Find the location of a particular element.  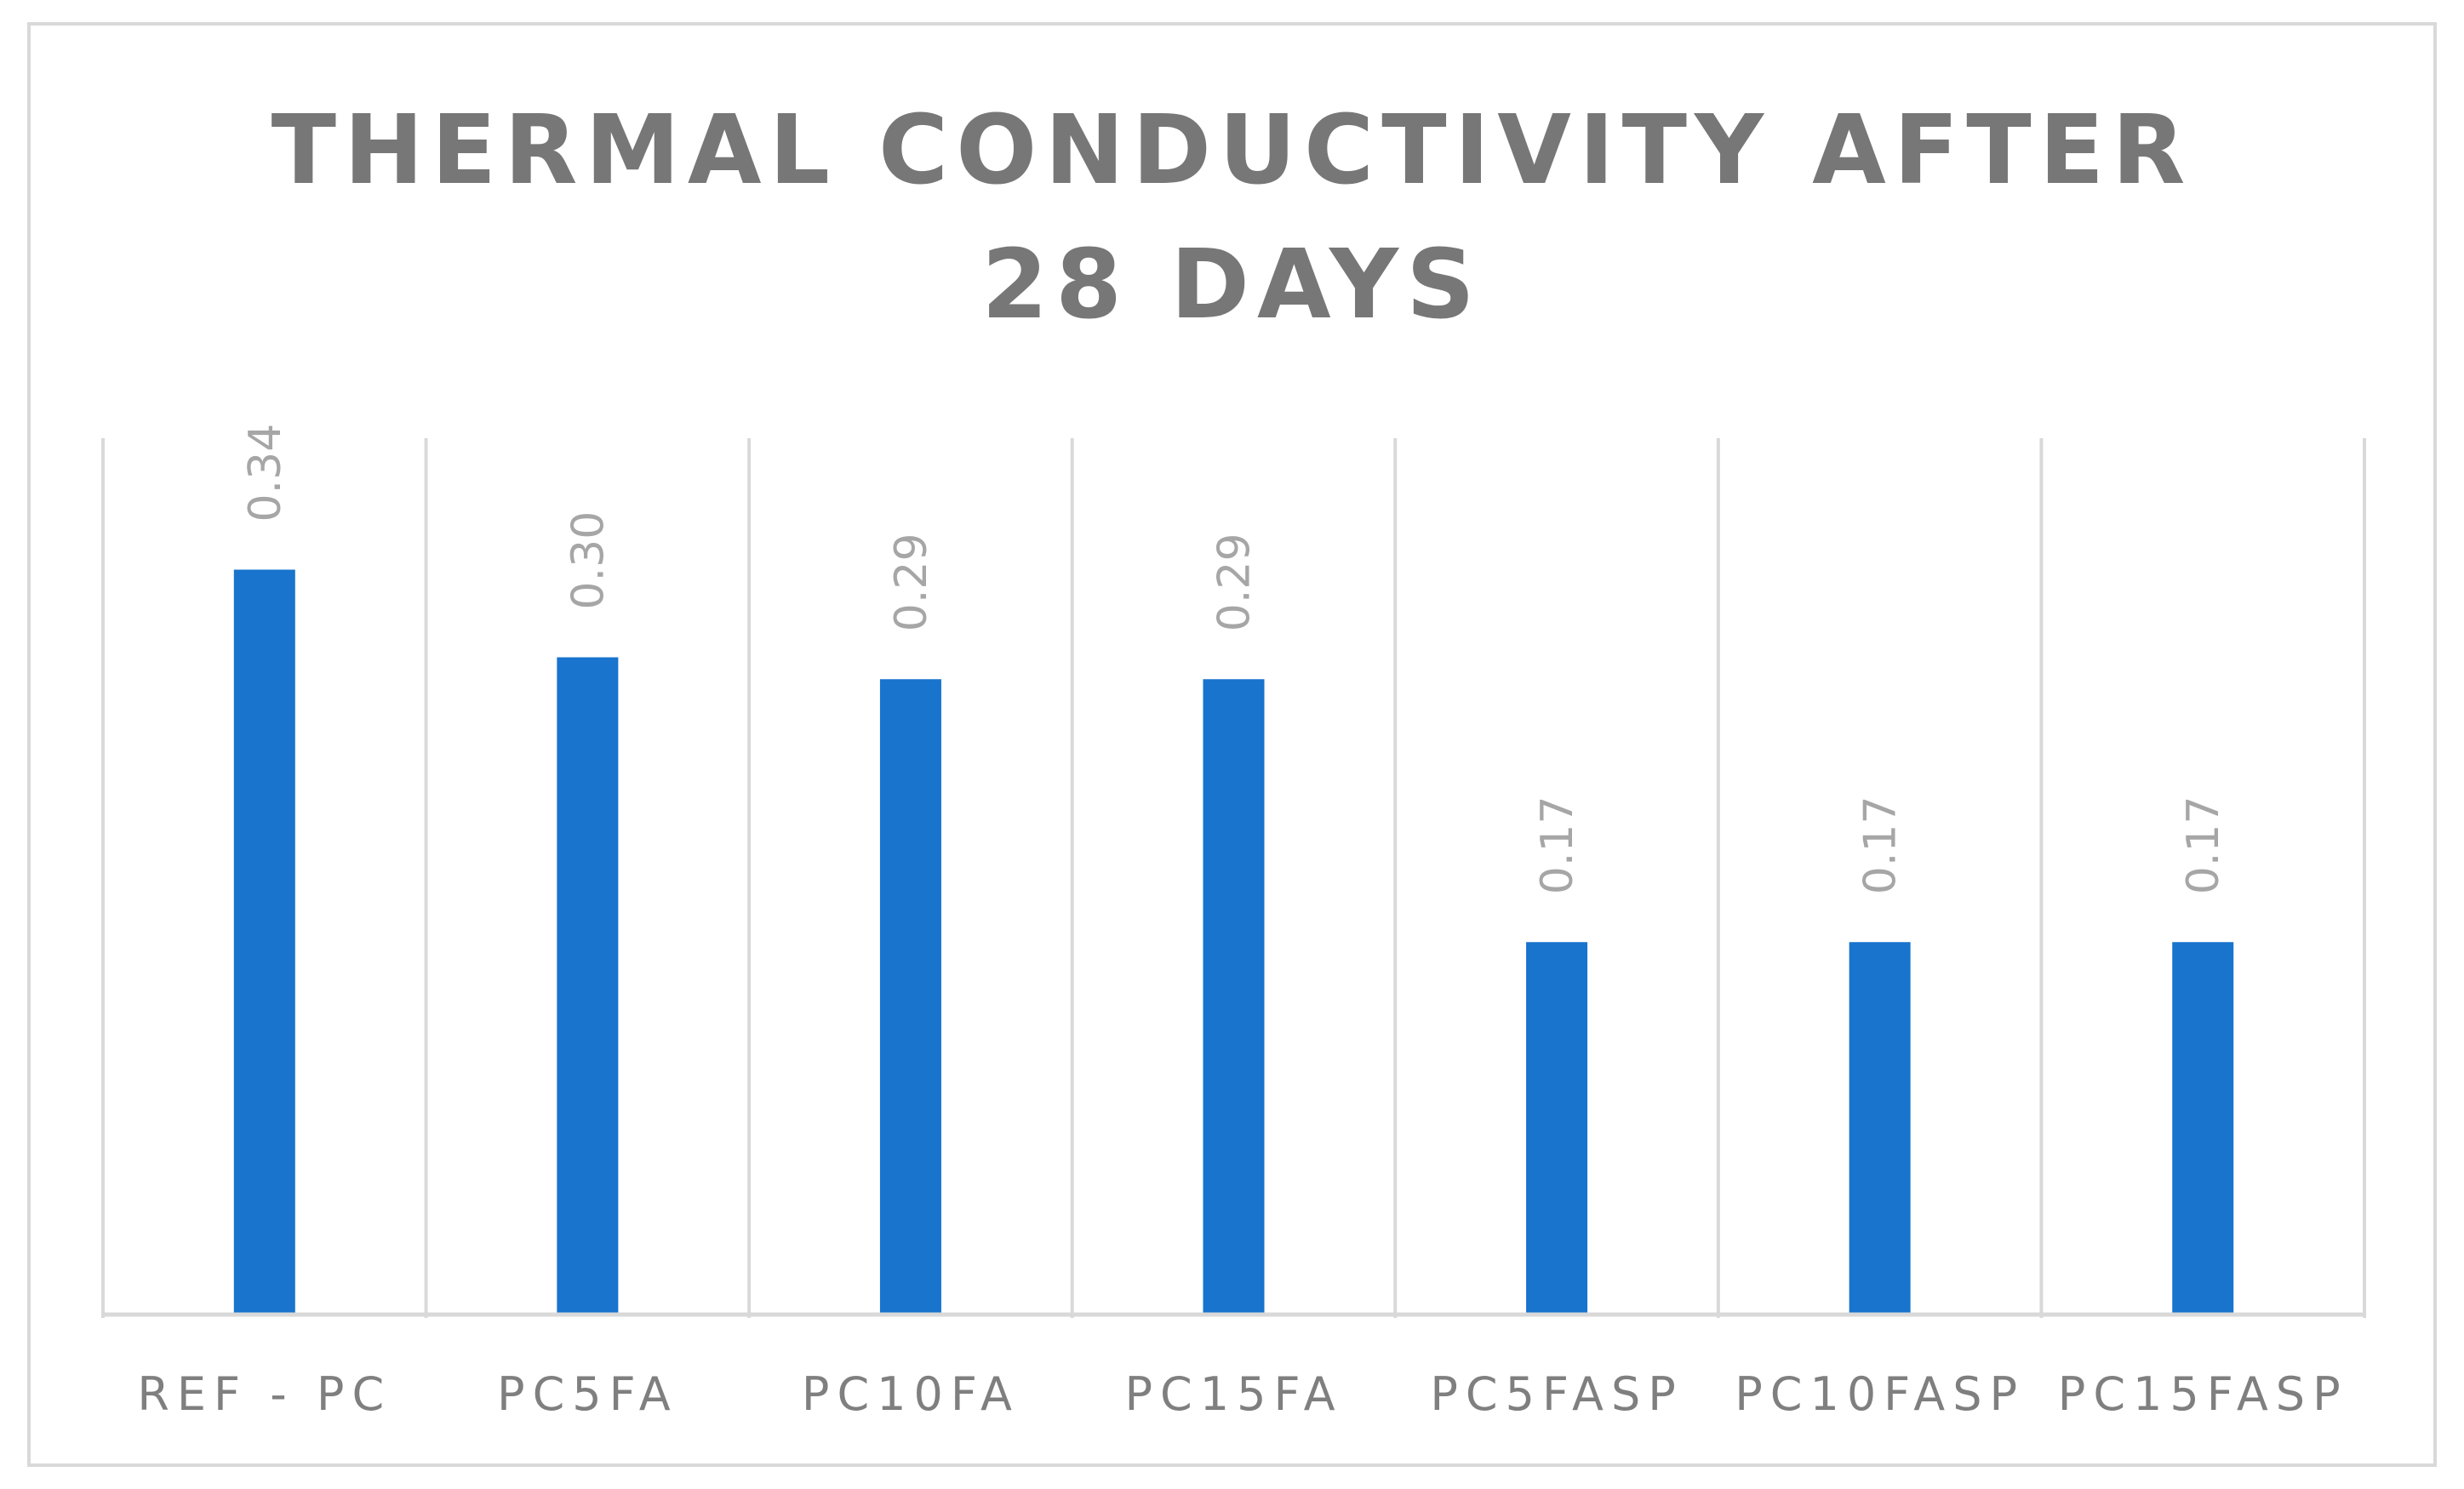

bar-pc5fa is located at coordinates (588, 986).